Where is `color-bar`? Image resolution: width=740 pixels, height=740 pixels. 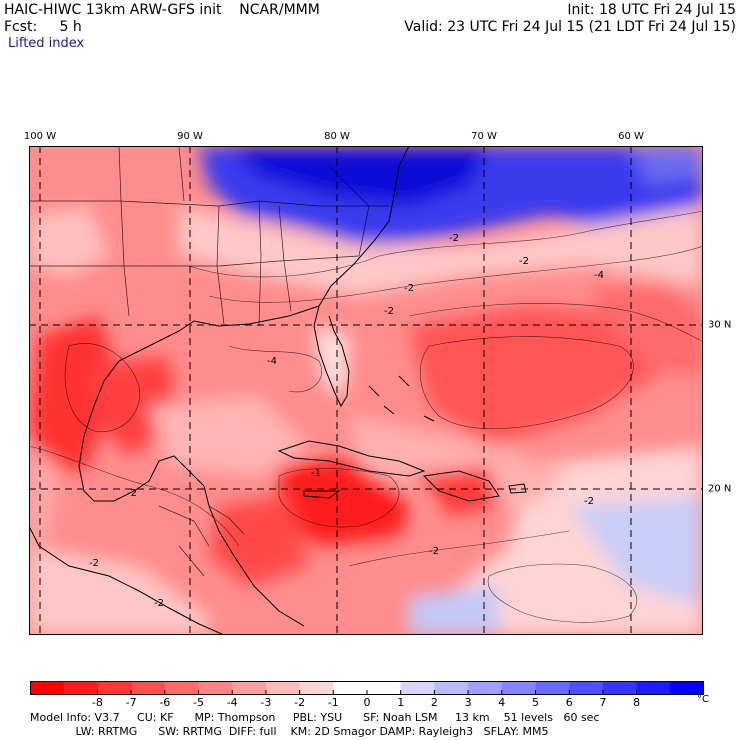 color-bar is located at coordinates (367, 688).